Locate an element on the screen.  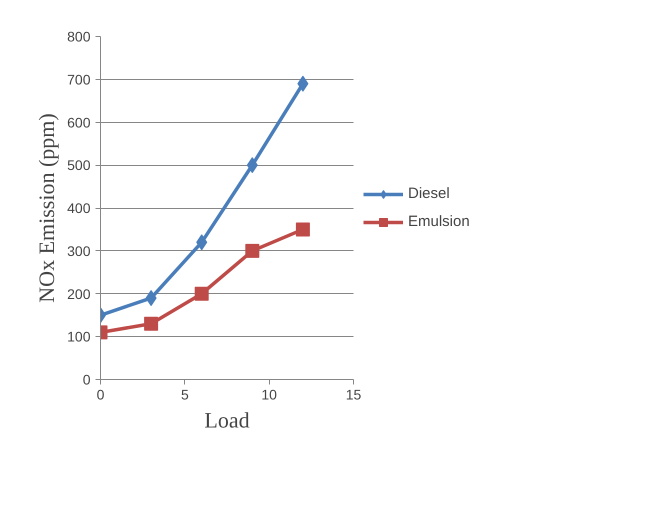
y-tick-label: 100 is located at coordinates (79, 336).